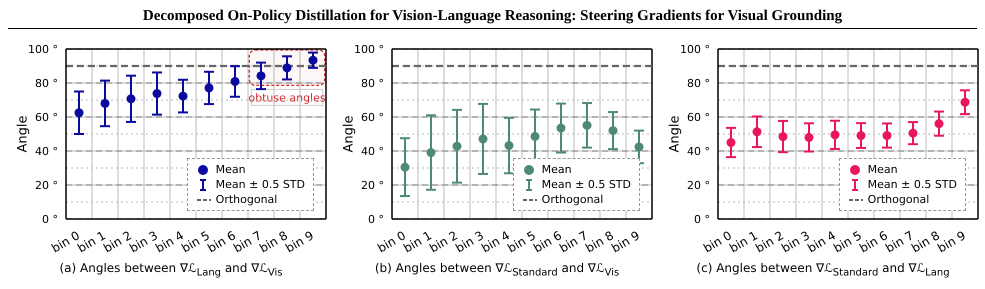 The image size is (985, 289). I want to click on x-axis-title: (c) Angles between ∇ℒ$_{Standard}$ and ∇ℒ$_{Lang}$, so click(823, 269).